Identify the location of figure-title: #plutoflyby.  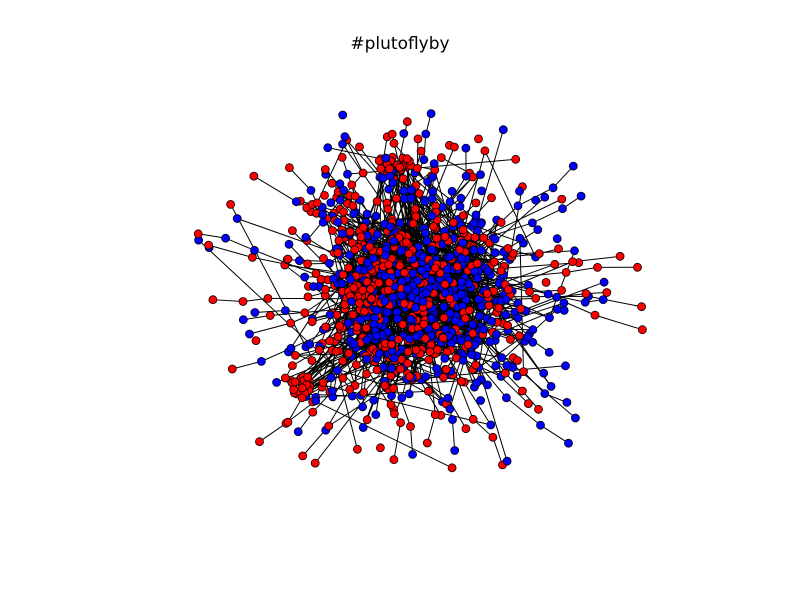
(400, 44).